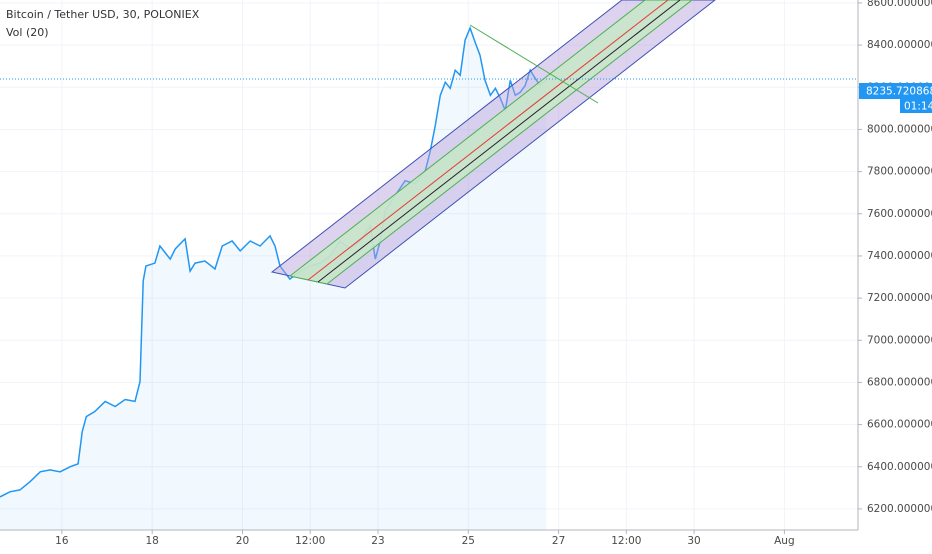 Image resolution: width=932 pixels, height=554 pixels. What do you see at coordinates (899, 467) in the screenshot?
I see `y-tick-label: 6400.00000000` at bounding box center [899, 467].